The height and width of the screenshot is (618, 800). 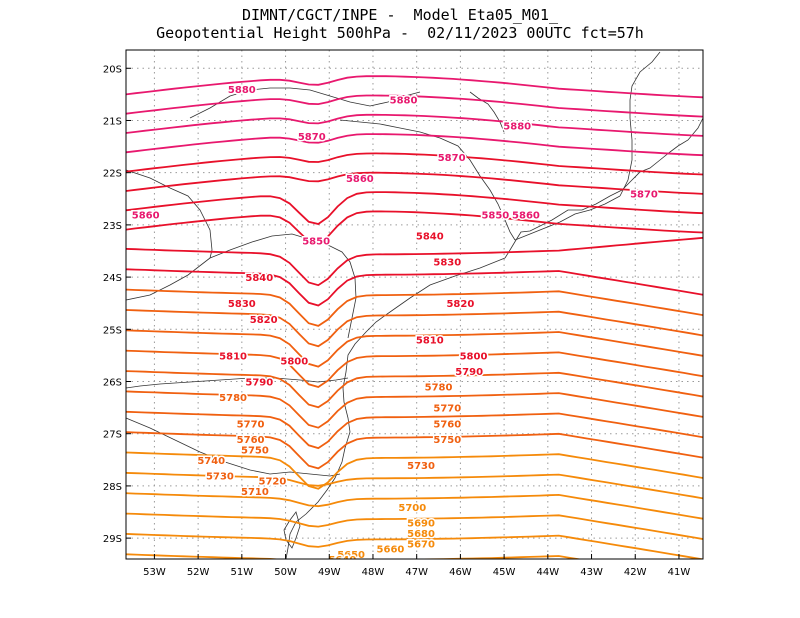 I want to click on lon-tick-label: 43W, so click(x=591, y=572).